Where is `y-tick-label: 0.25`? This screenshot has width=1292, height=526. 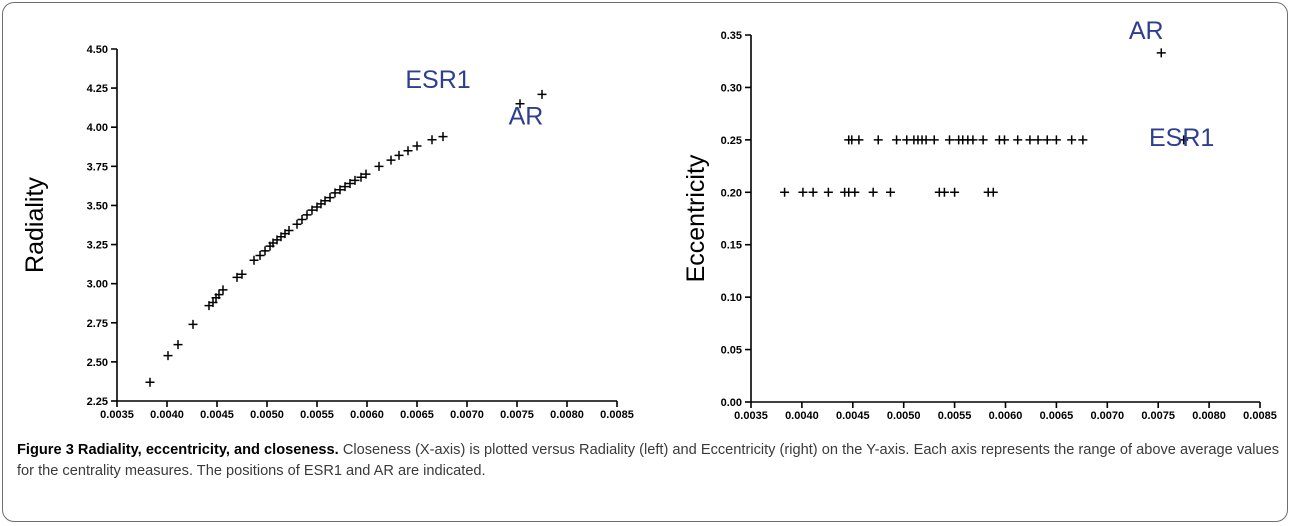 y-tick-label: 0.25 is located at coordinates (731, 141).